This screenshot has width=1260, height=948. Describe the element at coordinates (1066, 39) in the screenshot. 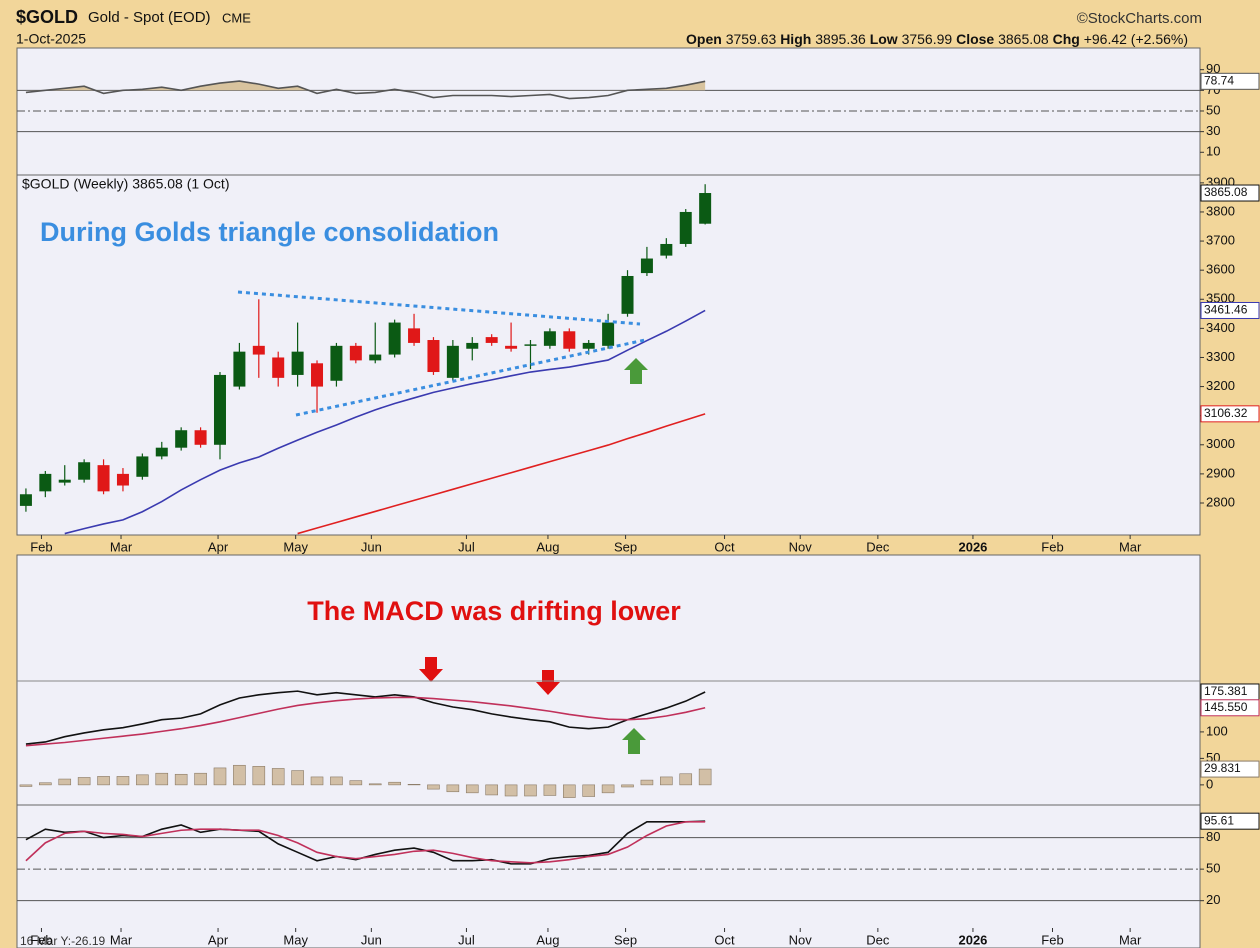

I see `label: Chg` at that location.